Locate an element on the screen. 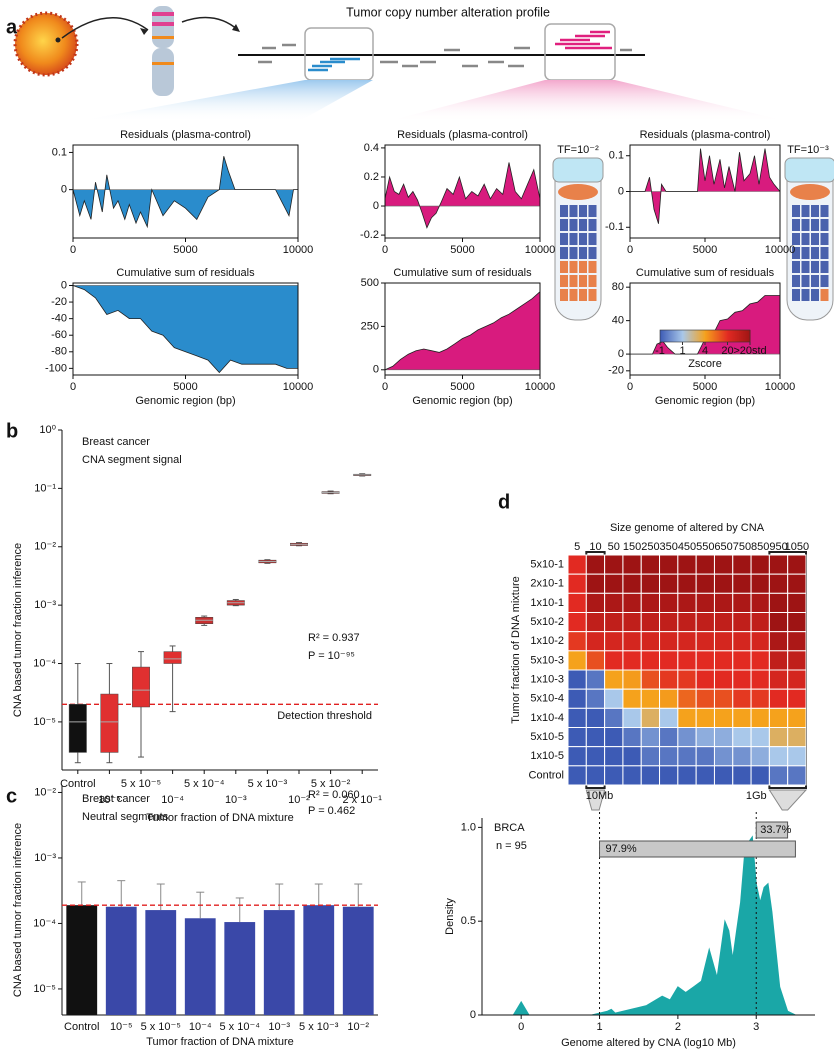  panel-label: b is located at coordinates (12, 431).